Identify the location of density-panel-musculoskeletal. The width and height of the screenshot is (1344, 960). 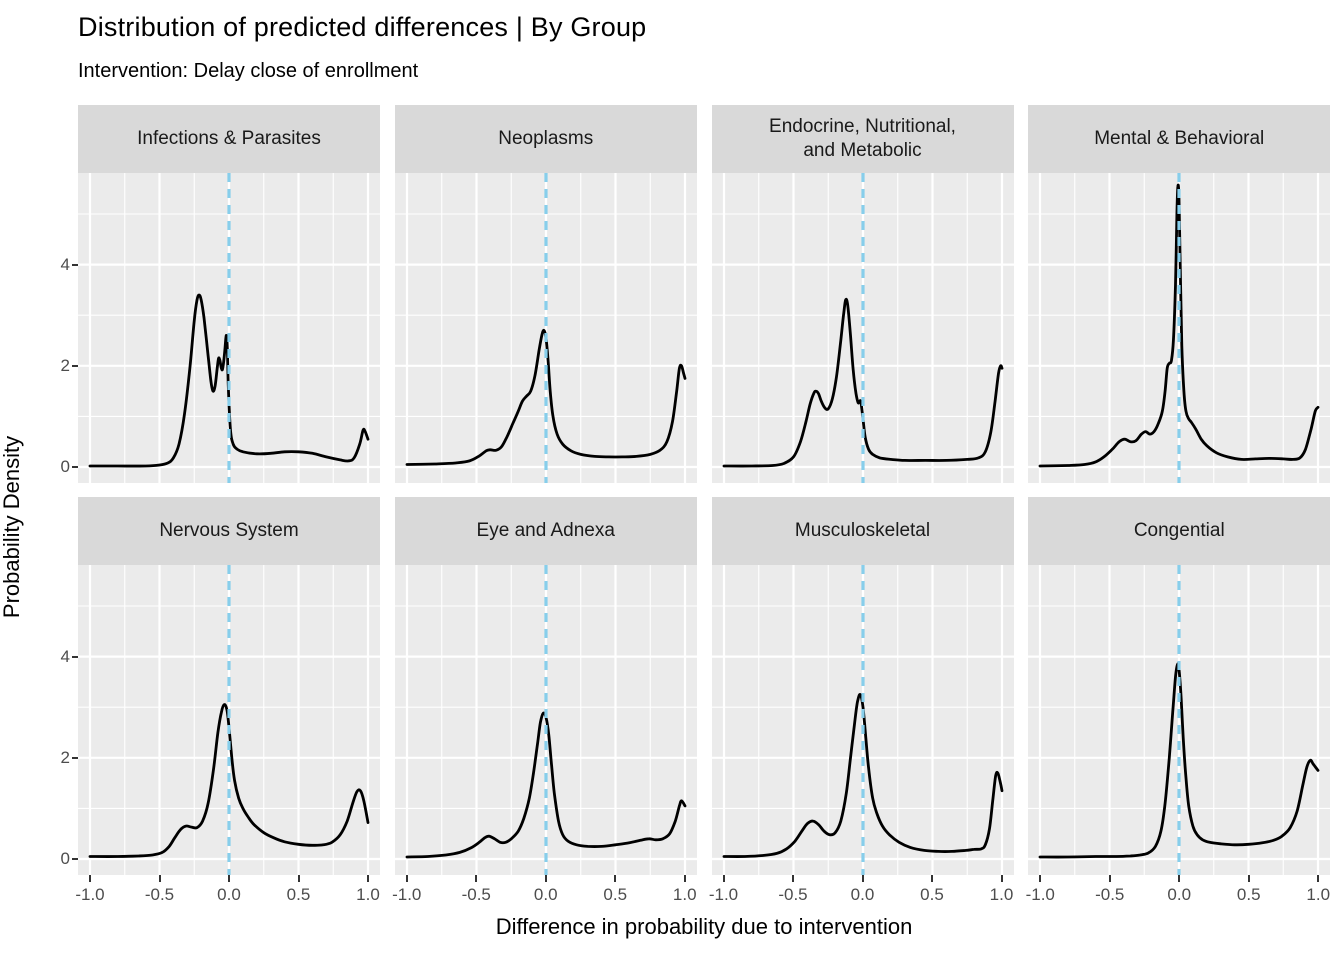
(862, 720).